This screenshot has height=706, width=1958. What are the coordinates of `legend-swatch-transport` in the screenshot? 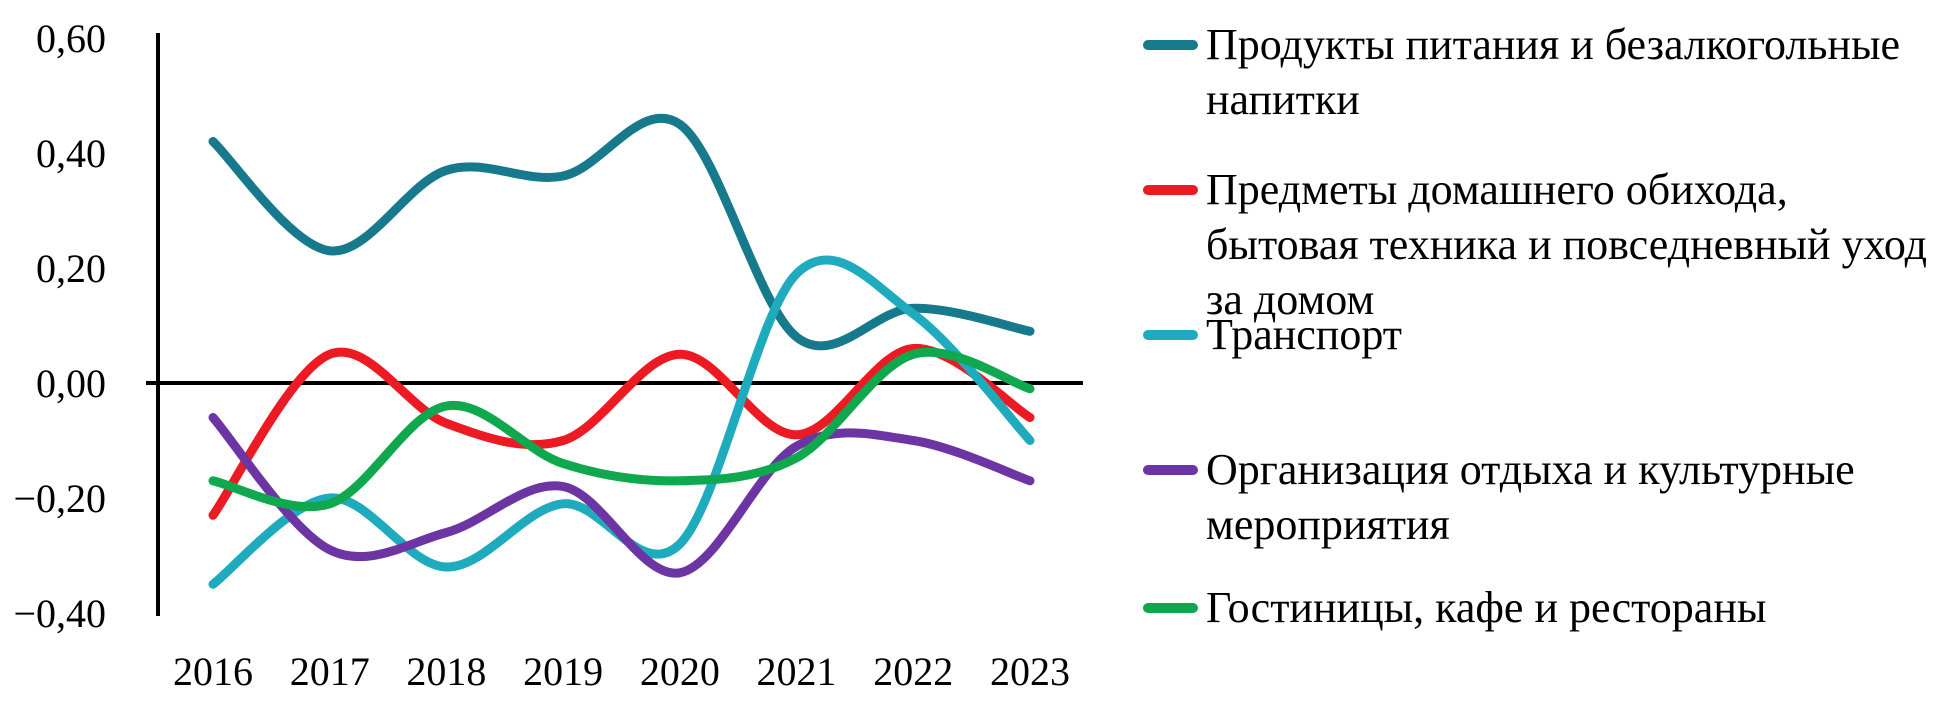 It's located at (1170, 335).